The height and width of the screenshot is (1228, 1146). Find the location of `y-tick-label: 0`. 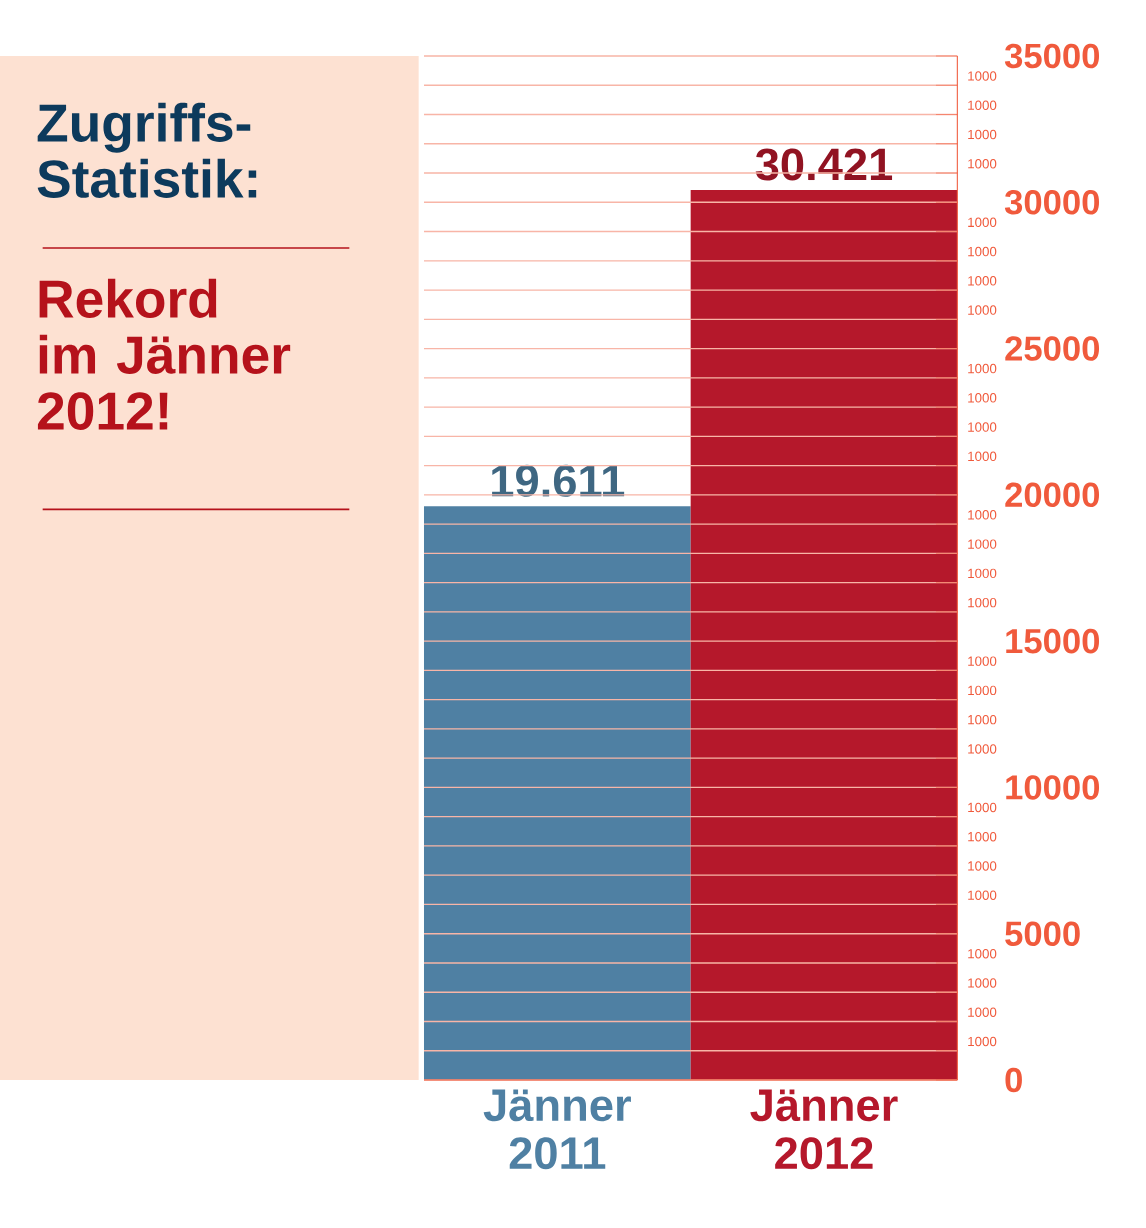

y-tick-label: 0 is located at coordinates (1013, 1080).